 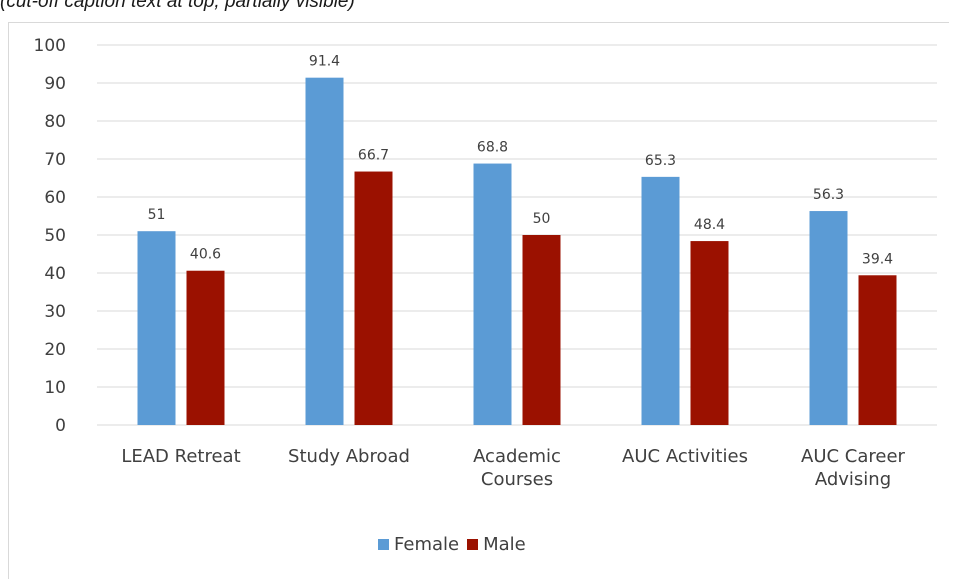 I want to click on category-label-2-1: Courses, so click(x=517, y=479).